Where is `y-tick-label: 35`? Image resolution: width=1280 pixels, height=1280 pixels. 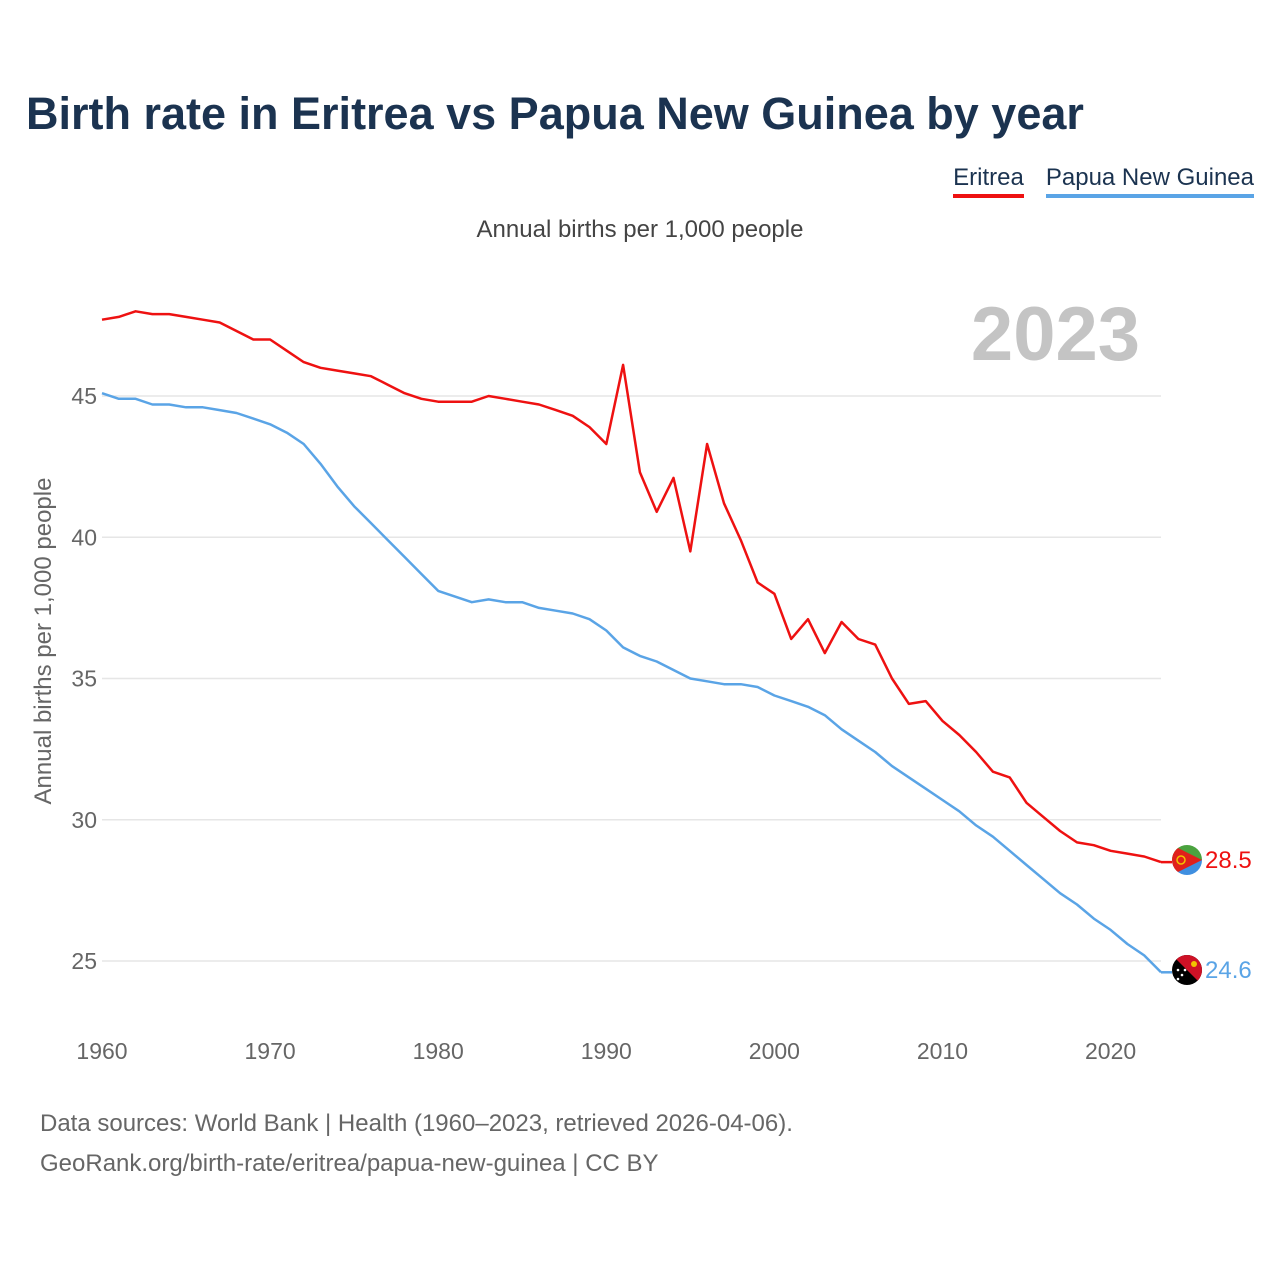
y-tick-label: 35 is located at coordinates (84, 679).